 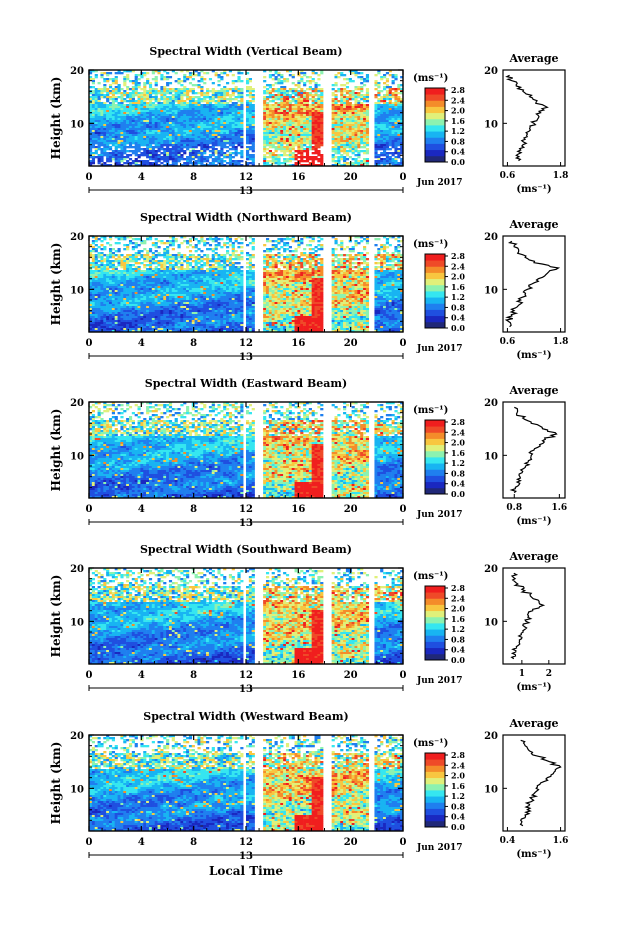 What do you see at coordinates (561, 841) in the screenshot?
I see `average-x-tick-label: 1.6` at bounding box center [561, 841].